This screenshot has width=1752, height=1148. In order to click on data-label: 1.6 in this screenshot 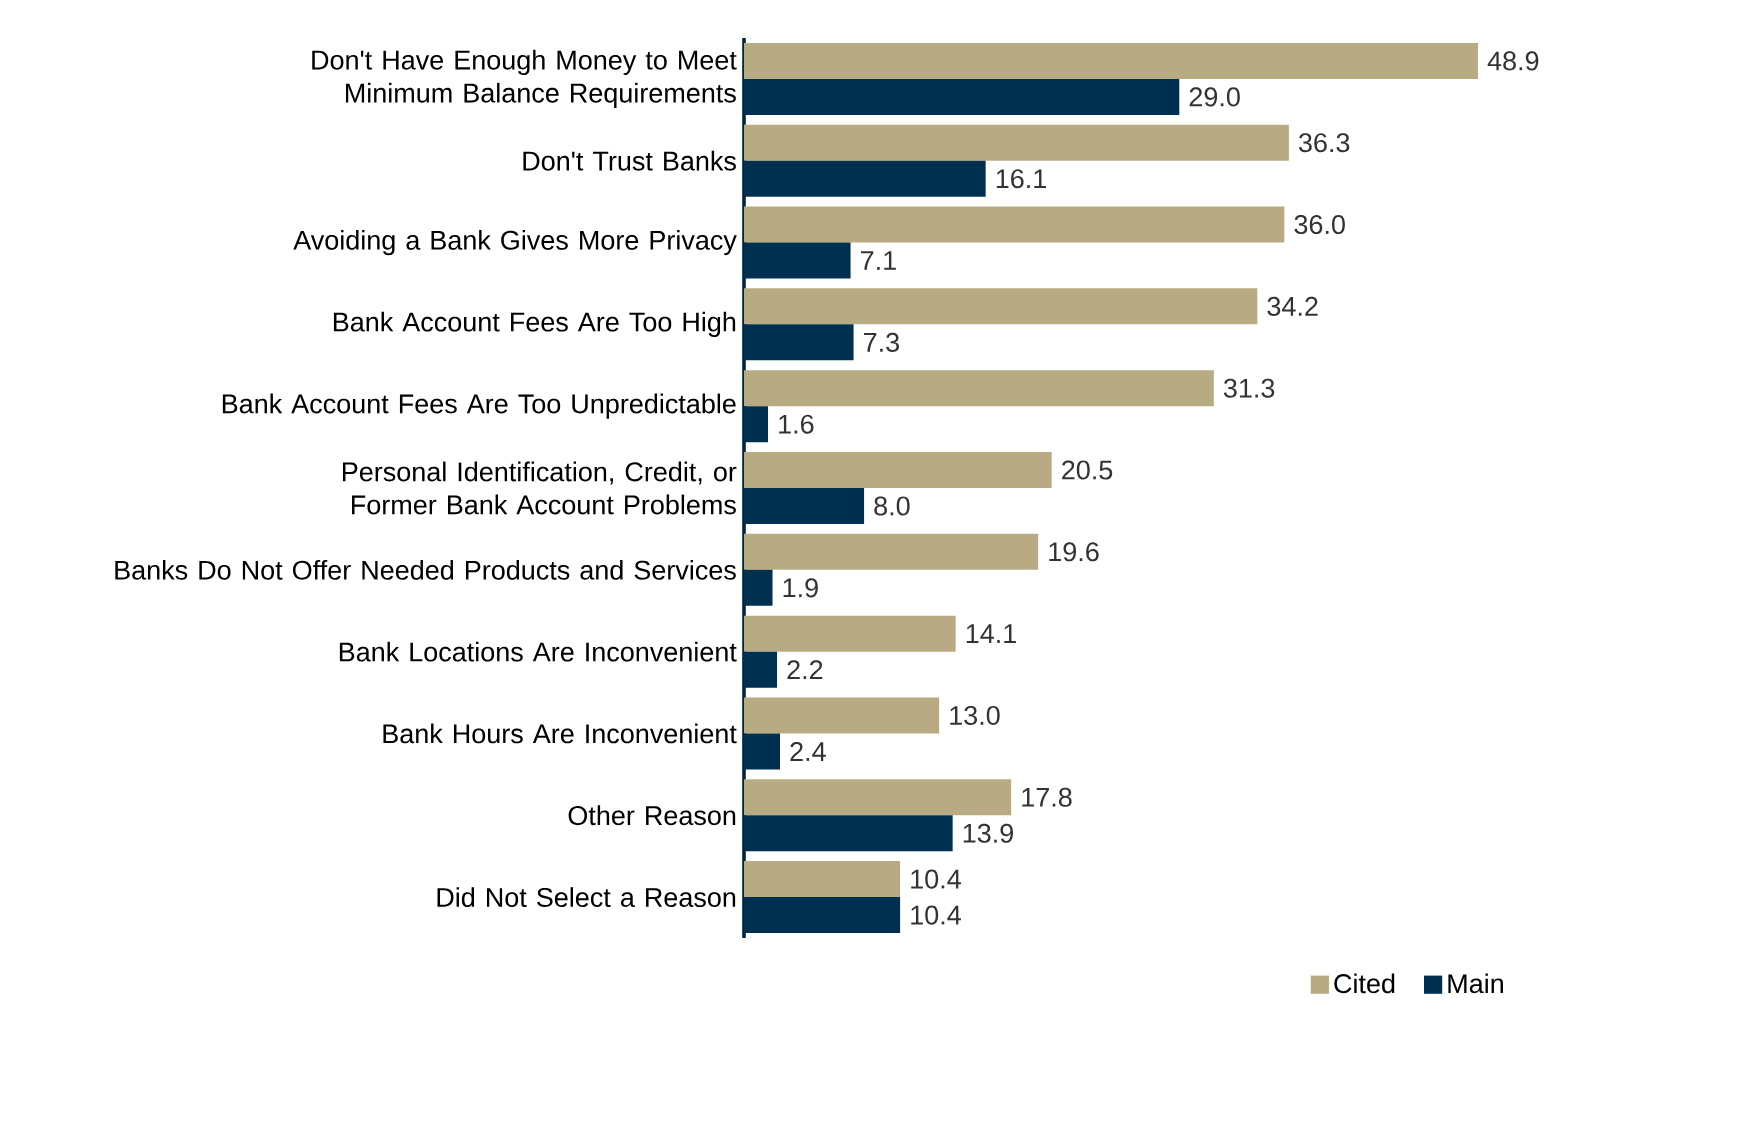, I will do `click(796, 424)`.